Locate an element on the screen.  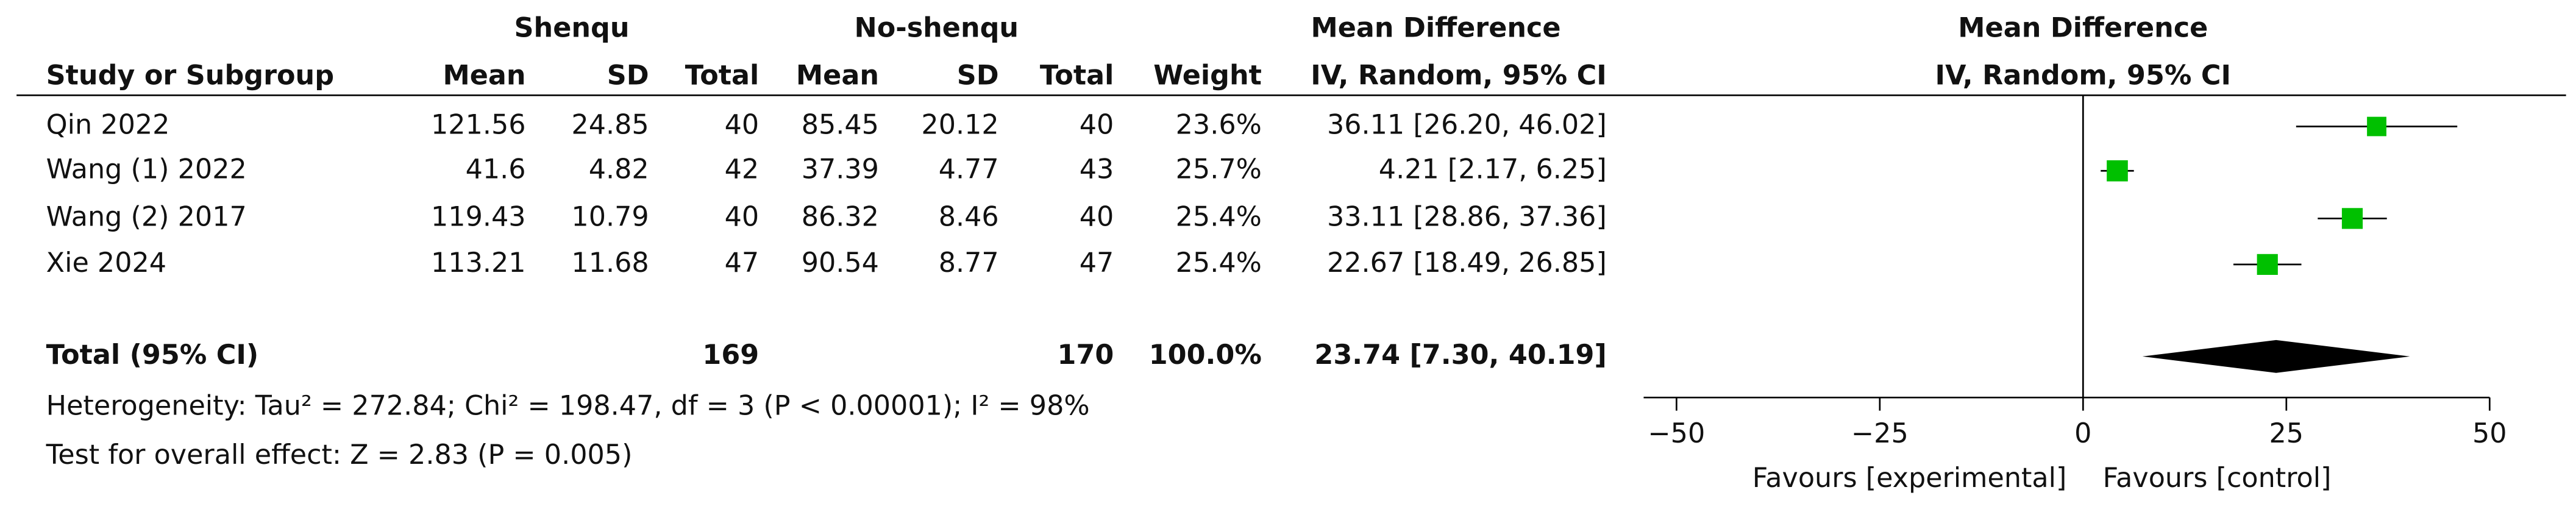
total-weight: 100.0% is located at coordinates (1205, 356).